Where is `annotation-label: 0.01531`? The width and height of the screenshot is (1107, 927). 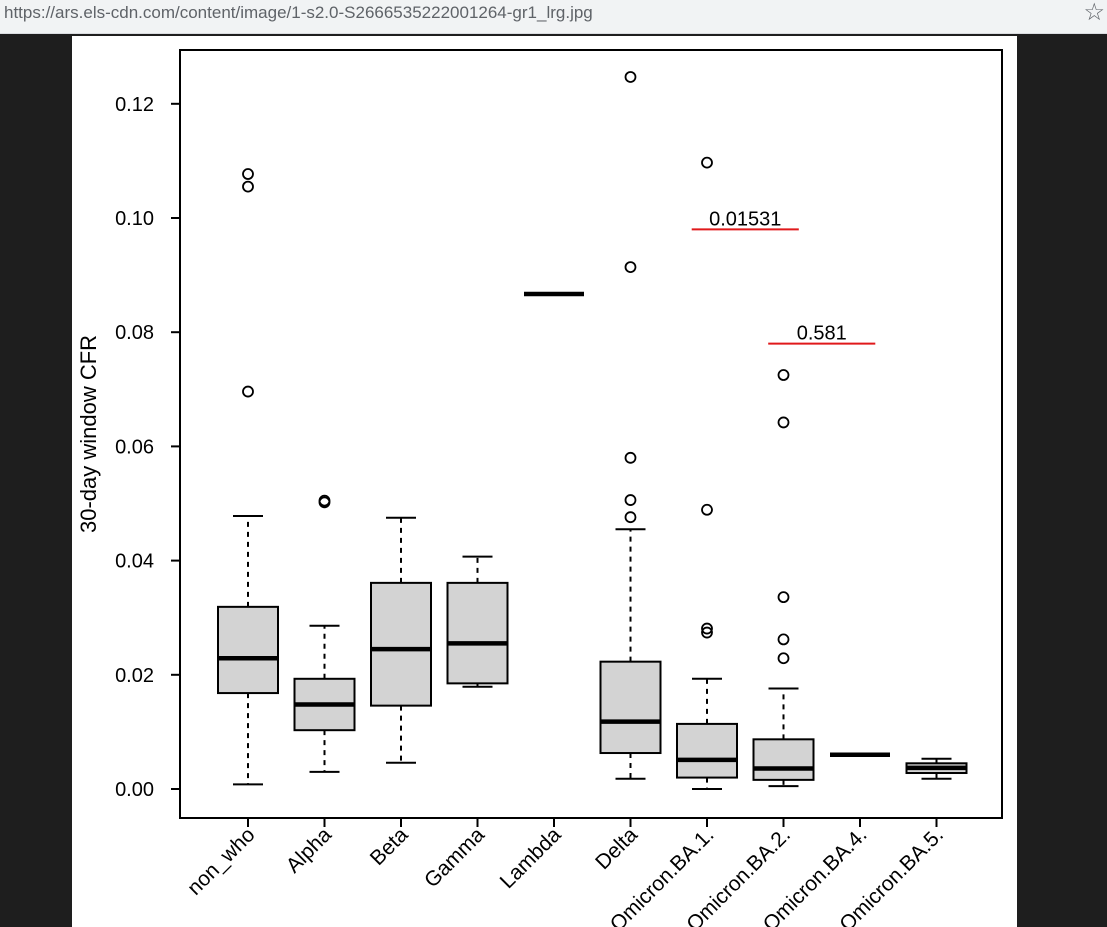
annotation-label: 0.01531 is located at coordinates (745, 219).